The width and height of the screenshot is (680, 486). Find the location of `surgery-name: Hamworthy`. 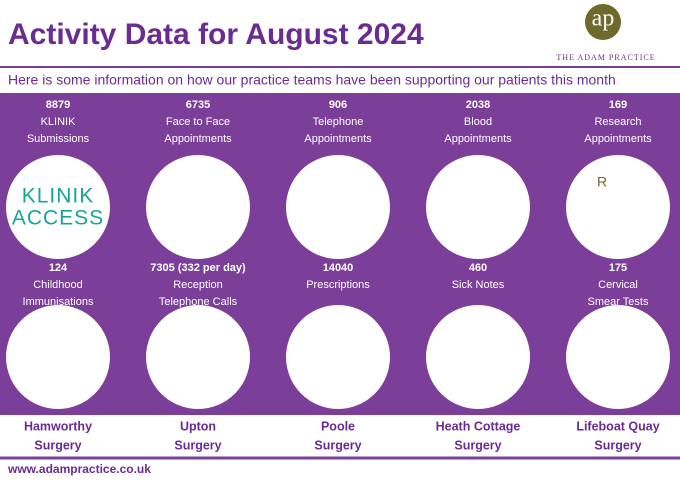

surgery-name: Hamworthy is located at coordinates (58, 426).